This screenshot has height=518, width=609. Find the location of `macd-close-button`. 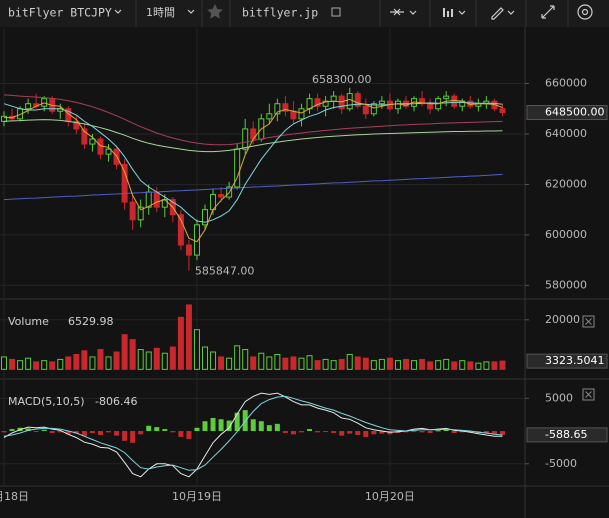

macd-close-button is located at coordinates (588, 394).